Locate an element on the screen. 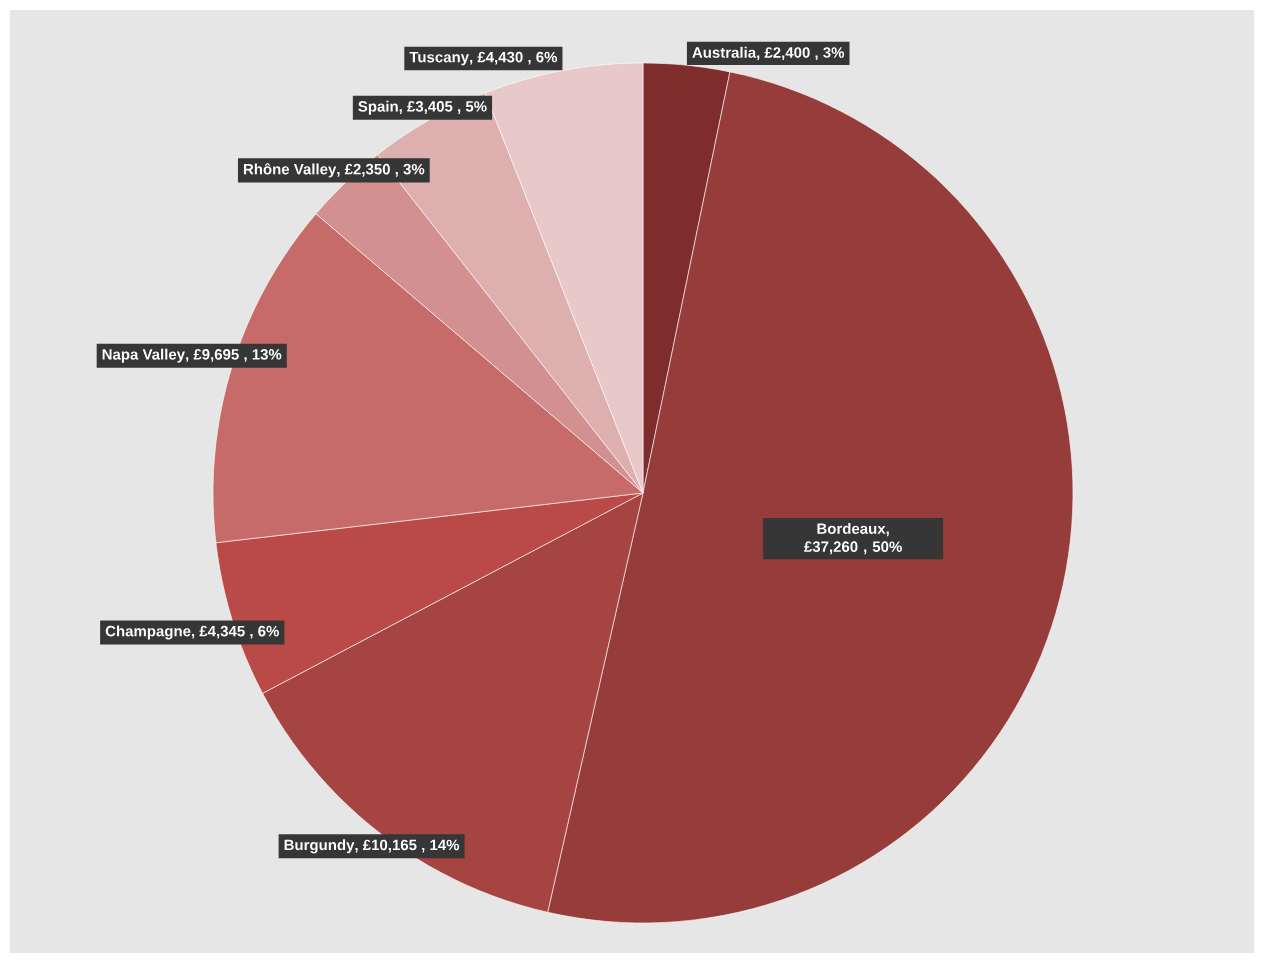 This screenshot has width=1264, height=963. slice-label: Rhône Valley is located at coordinates (290, 170).